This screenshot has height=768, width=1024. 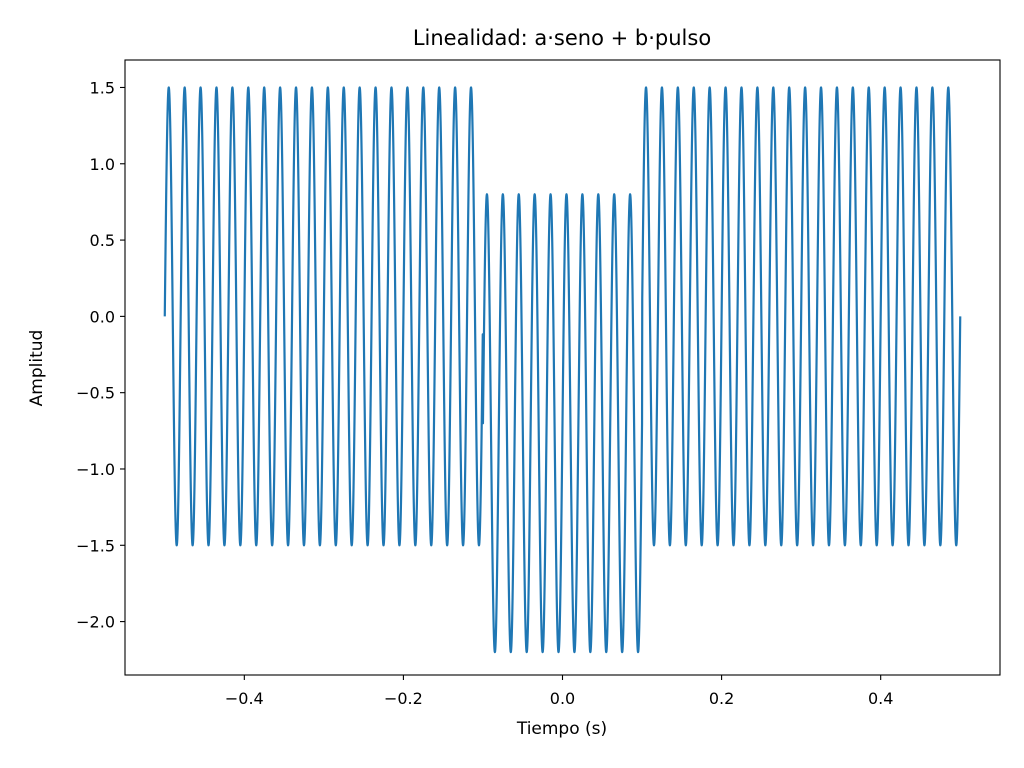 What do you see at coordinates (95, 393) in the screenshot?
I see `y-tick-label: −0.5` at bounding box center [95, 393].